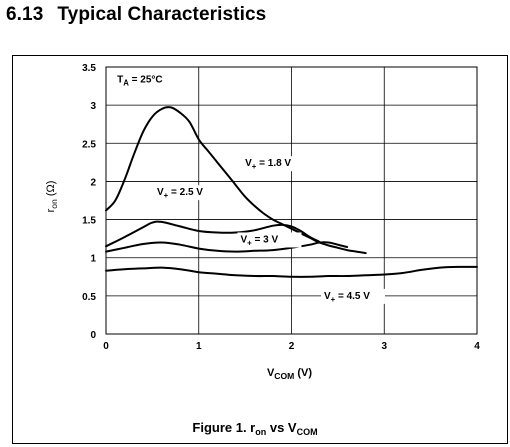  Describe the element at coordinates (93, 259) in the screenshot. I see `y-tick-label: 1` at that location.